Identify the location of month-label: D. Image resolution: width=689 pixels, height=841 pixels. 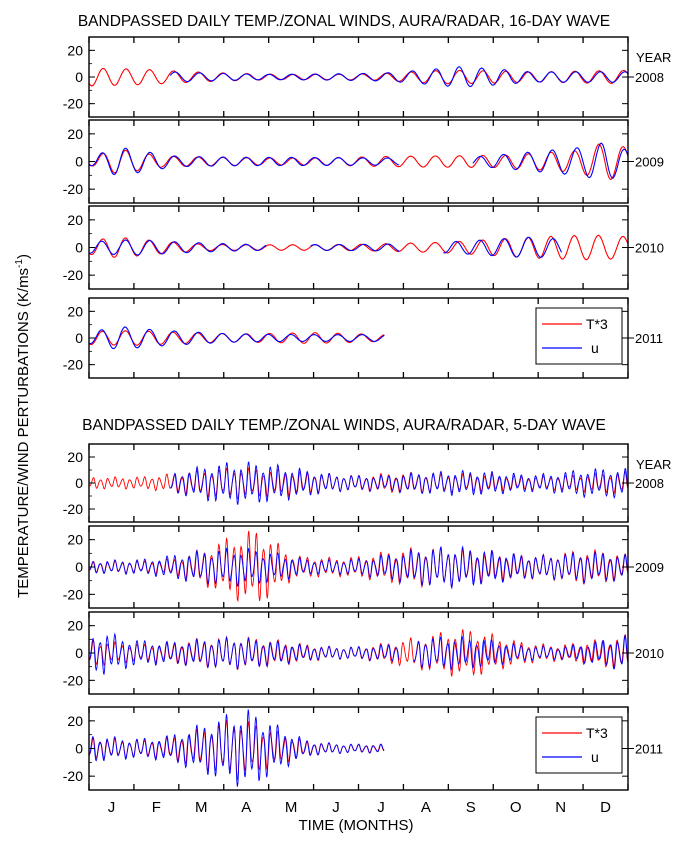
(605, 807).